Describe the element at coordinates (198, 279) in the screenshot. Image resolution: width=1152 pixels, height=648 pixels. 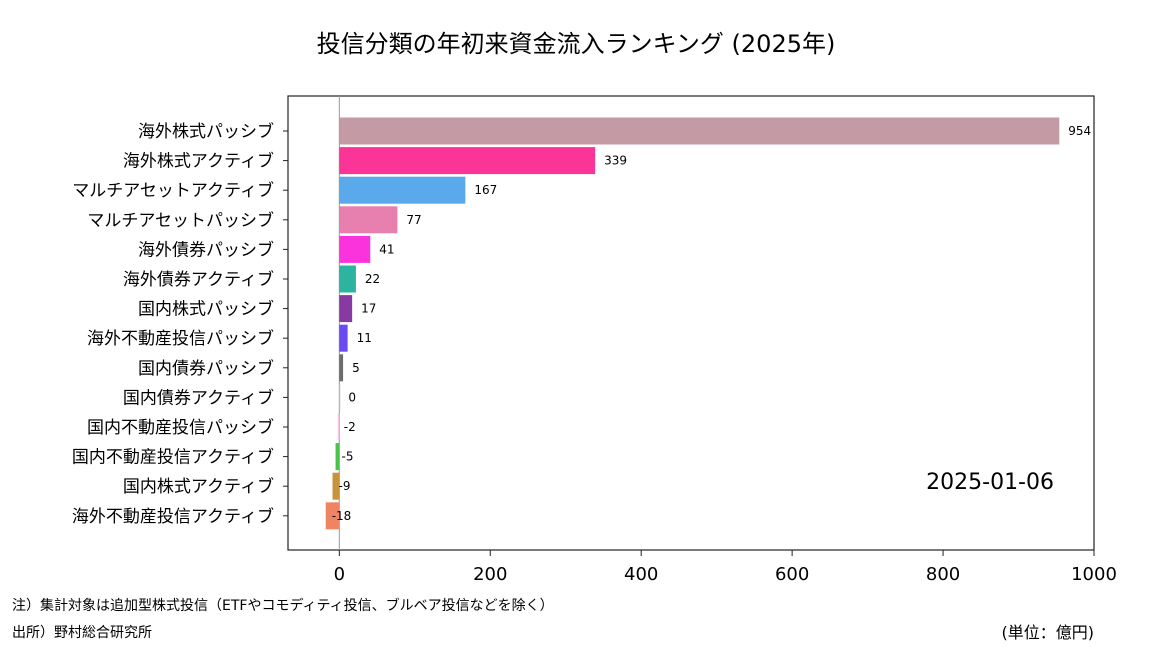
I see `category-label: 海外債券アクティブ` at that location.